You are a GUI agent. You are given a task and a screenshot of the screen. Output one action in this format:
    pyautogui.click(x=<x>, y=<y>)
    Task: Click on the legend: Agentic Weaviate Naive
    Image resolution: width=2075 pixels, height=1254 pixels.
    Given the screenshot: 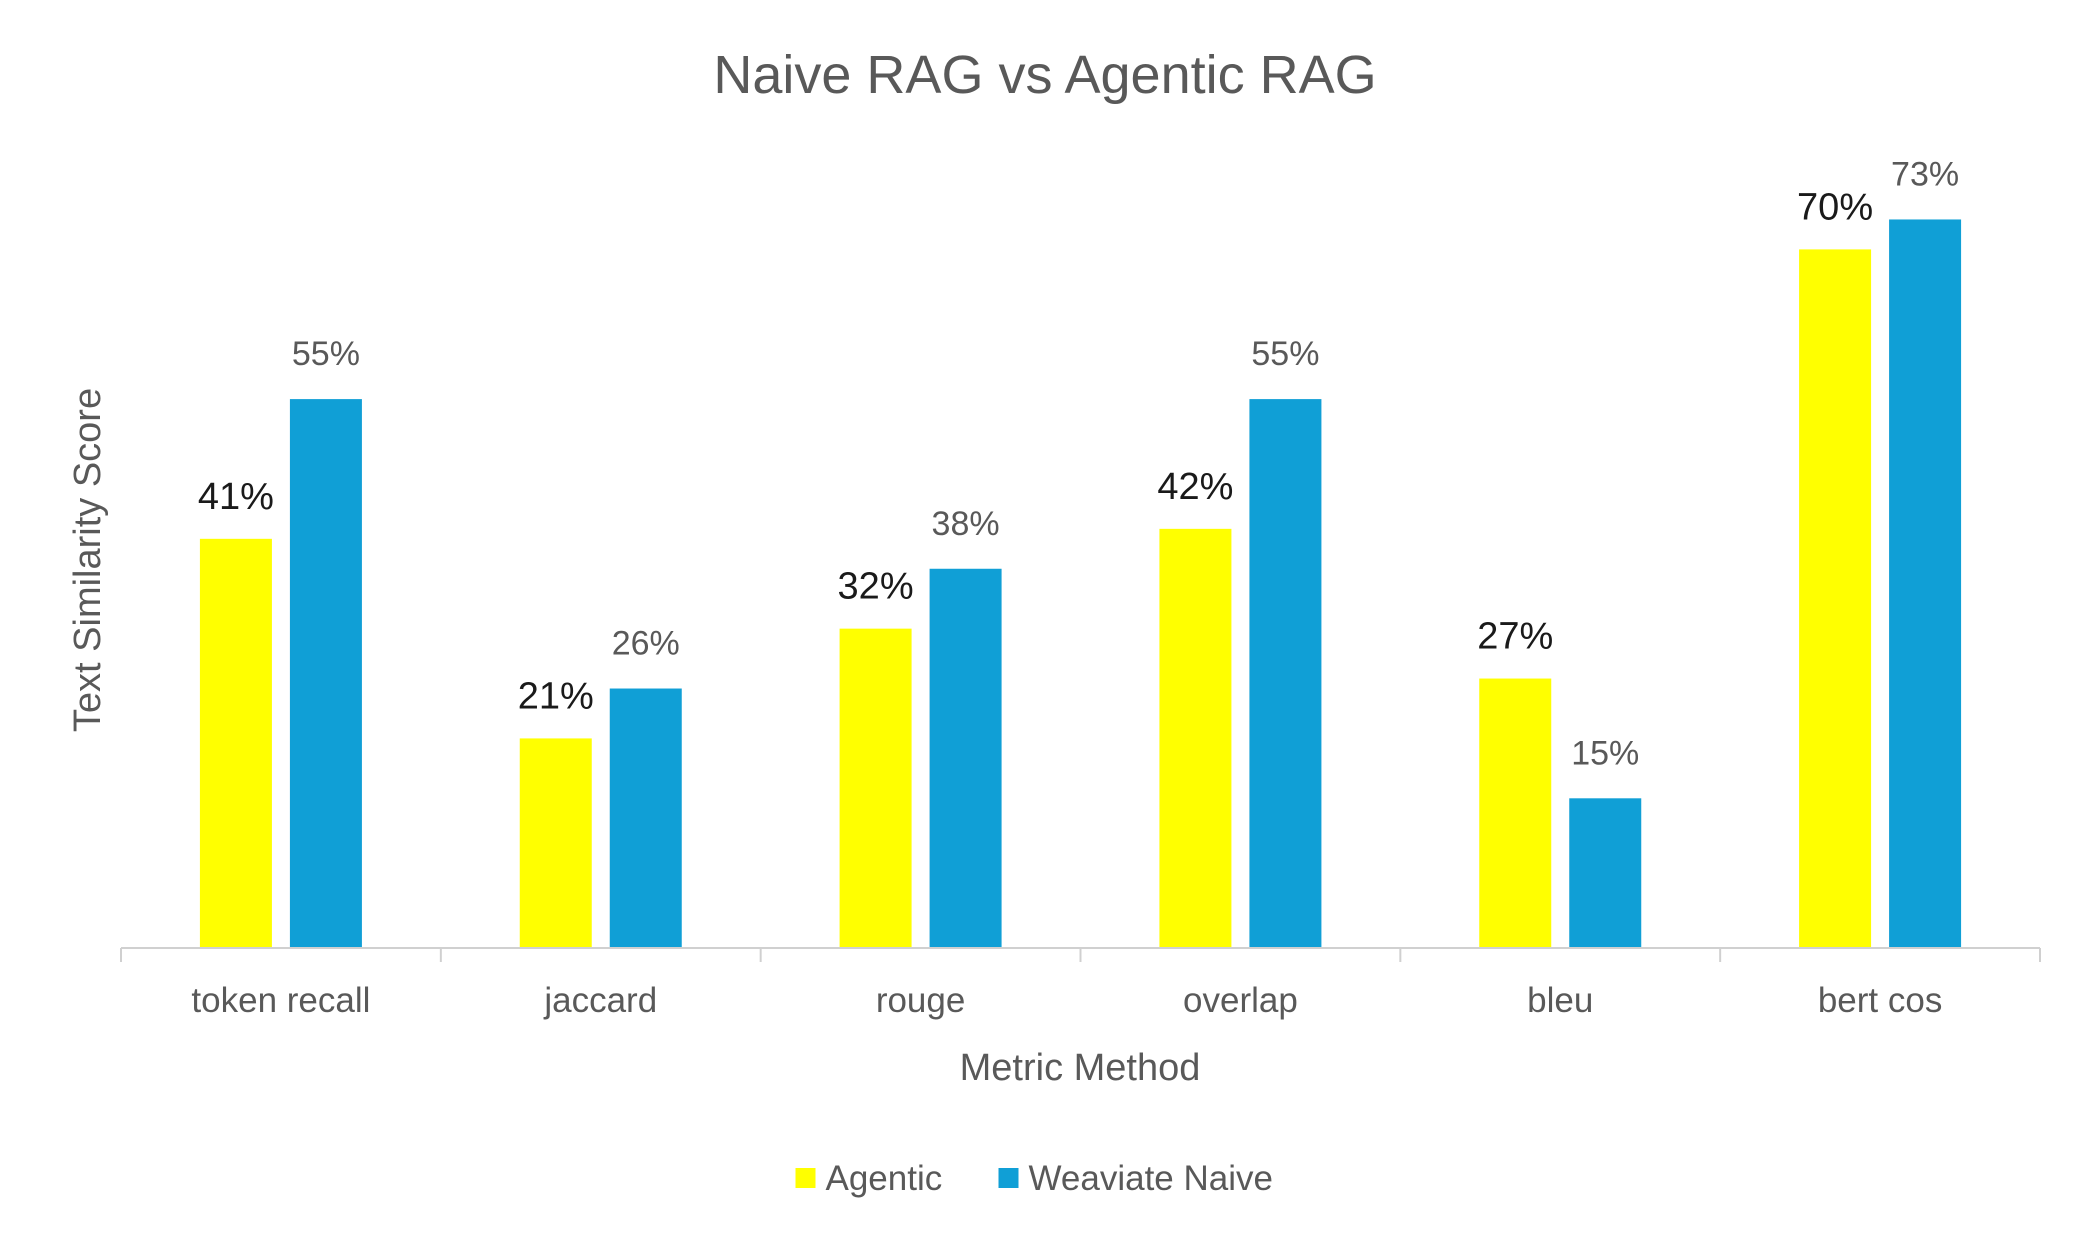 What is the action you would take?
    pyautogui.click(x=1034, y=1178)
    